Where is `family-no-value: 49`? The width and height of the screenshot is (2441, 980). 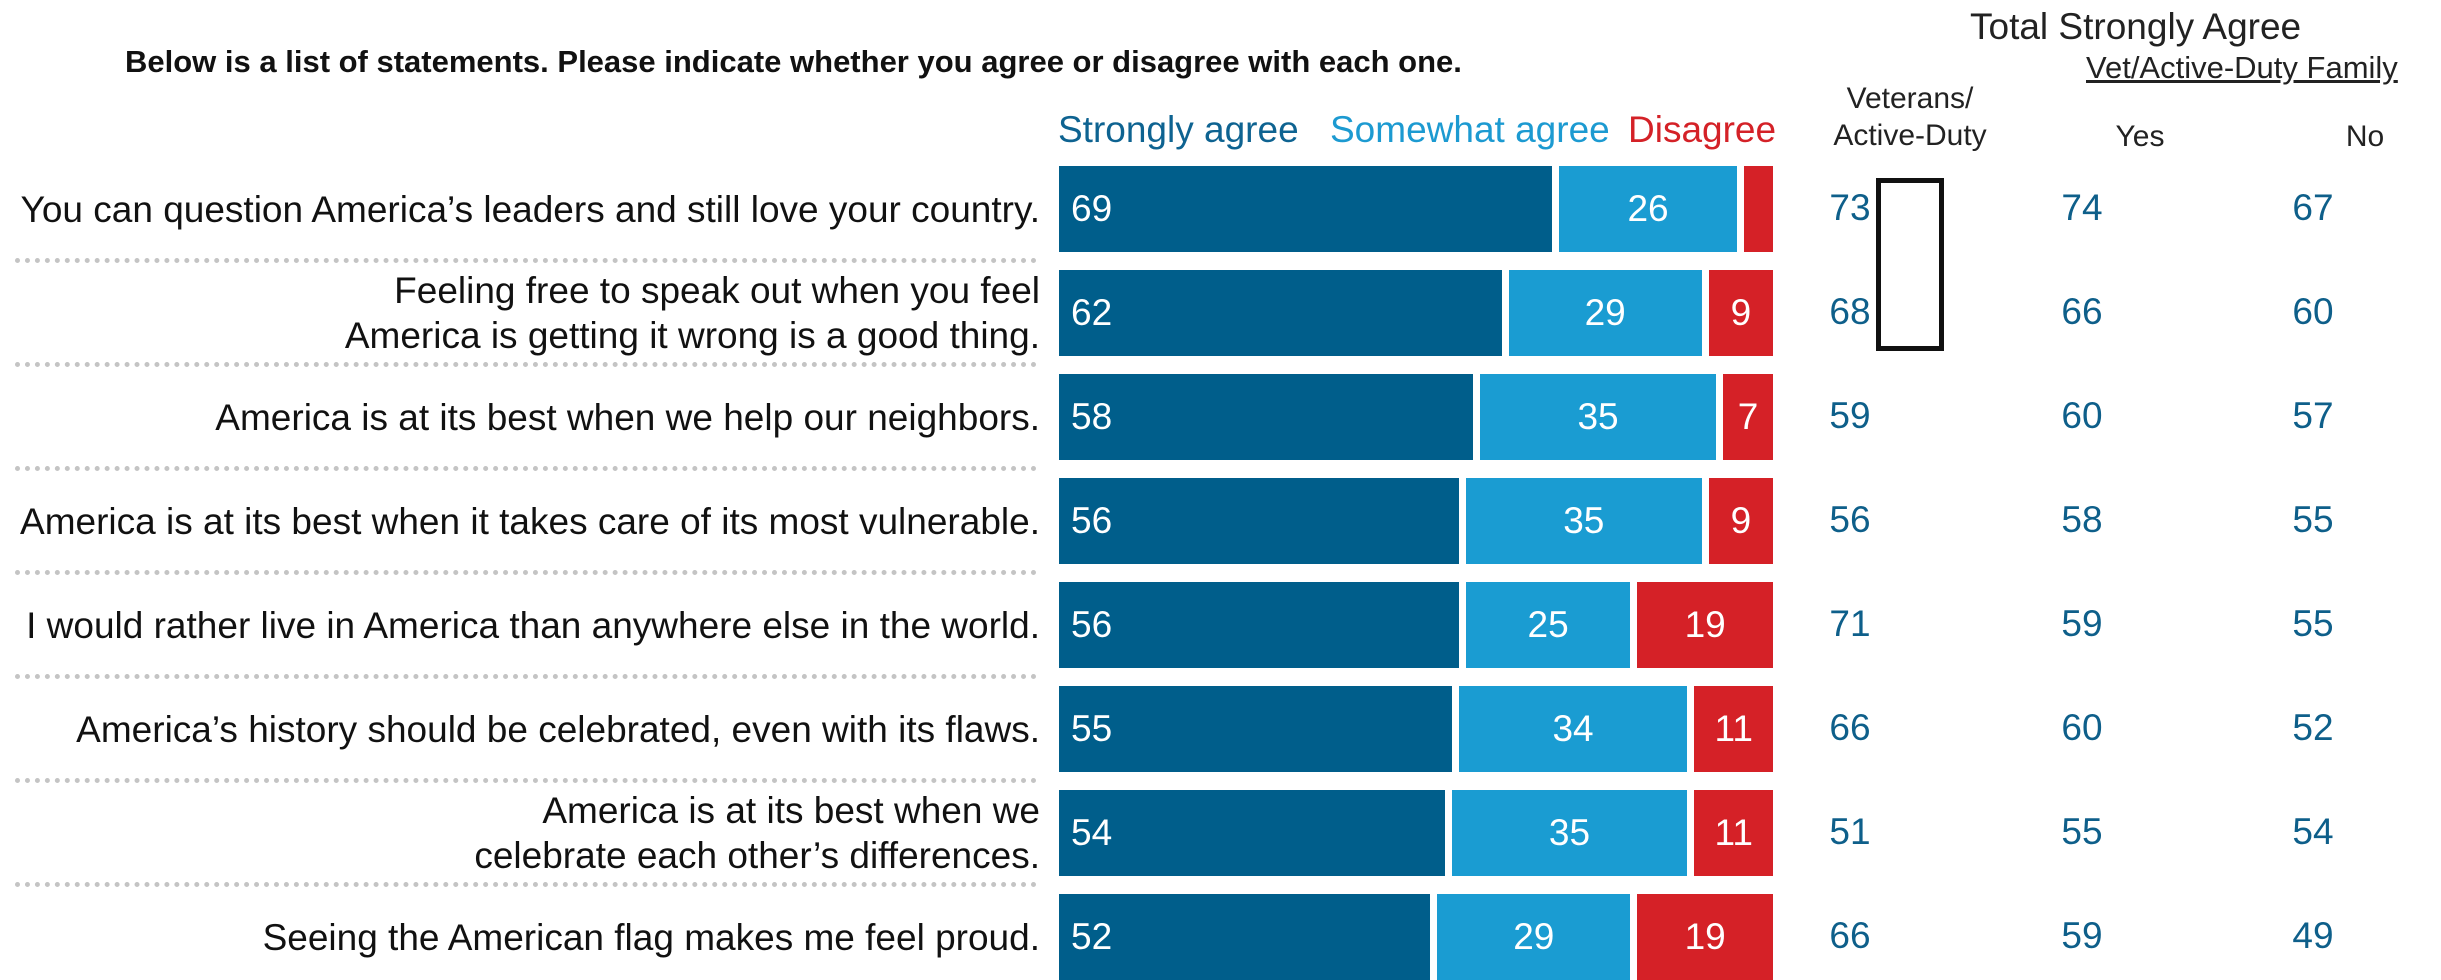
family-no-value: 49 is located at coordinates (2313, 935).